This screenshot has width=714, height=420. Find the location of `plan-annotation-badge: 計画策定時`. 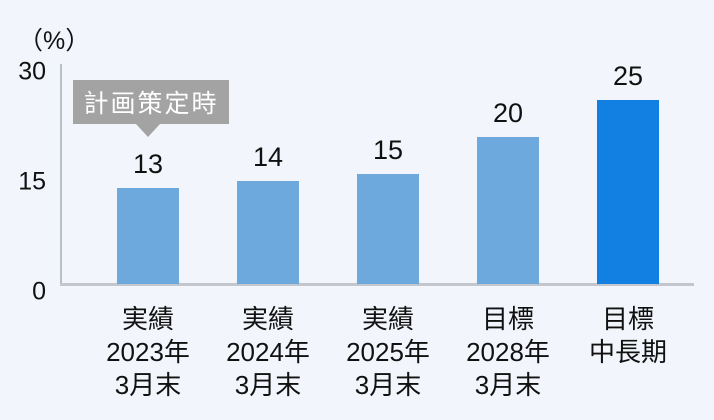

plan-annotation-badge: 計画策定時 is located at coordinates (151, 108).